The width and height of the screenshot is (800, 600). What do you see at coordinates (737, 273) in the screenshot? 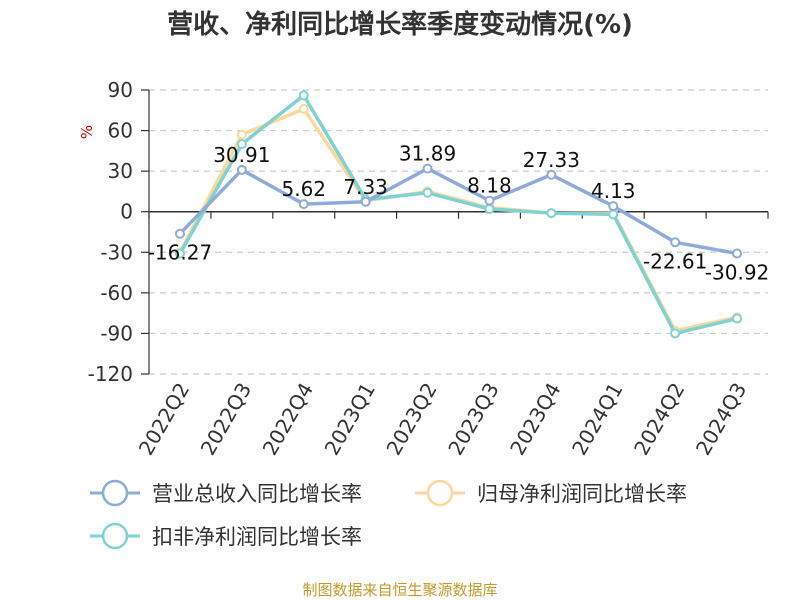
I see `data-label: -30.92` at bounding box center [737, 273].